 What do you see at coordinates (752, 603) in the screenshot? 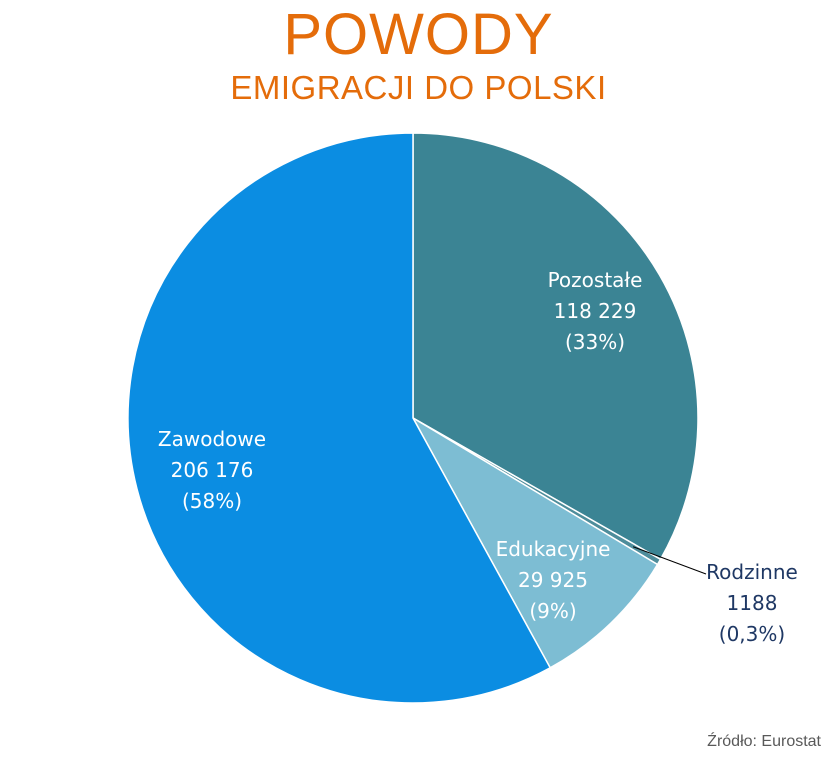
I see `data-label-rodzinne-value: 1188` at bounding box center [752, 603].